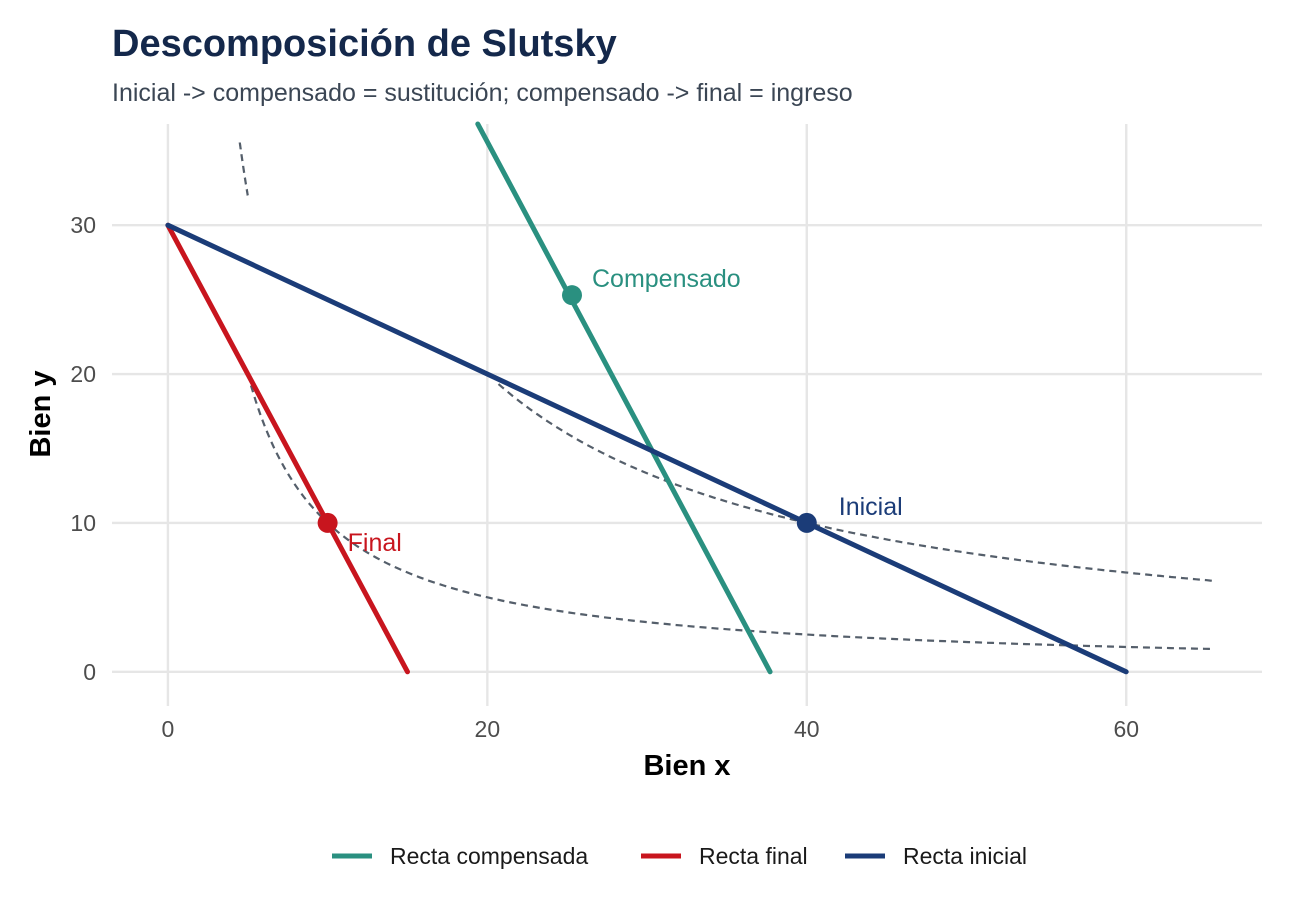 The width and height of the screenshot is (1305, 921). What do you see at coordinates (375, 543) in the screenshot?
I see `point-label-final: Final` at bounding box center [375, 543].